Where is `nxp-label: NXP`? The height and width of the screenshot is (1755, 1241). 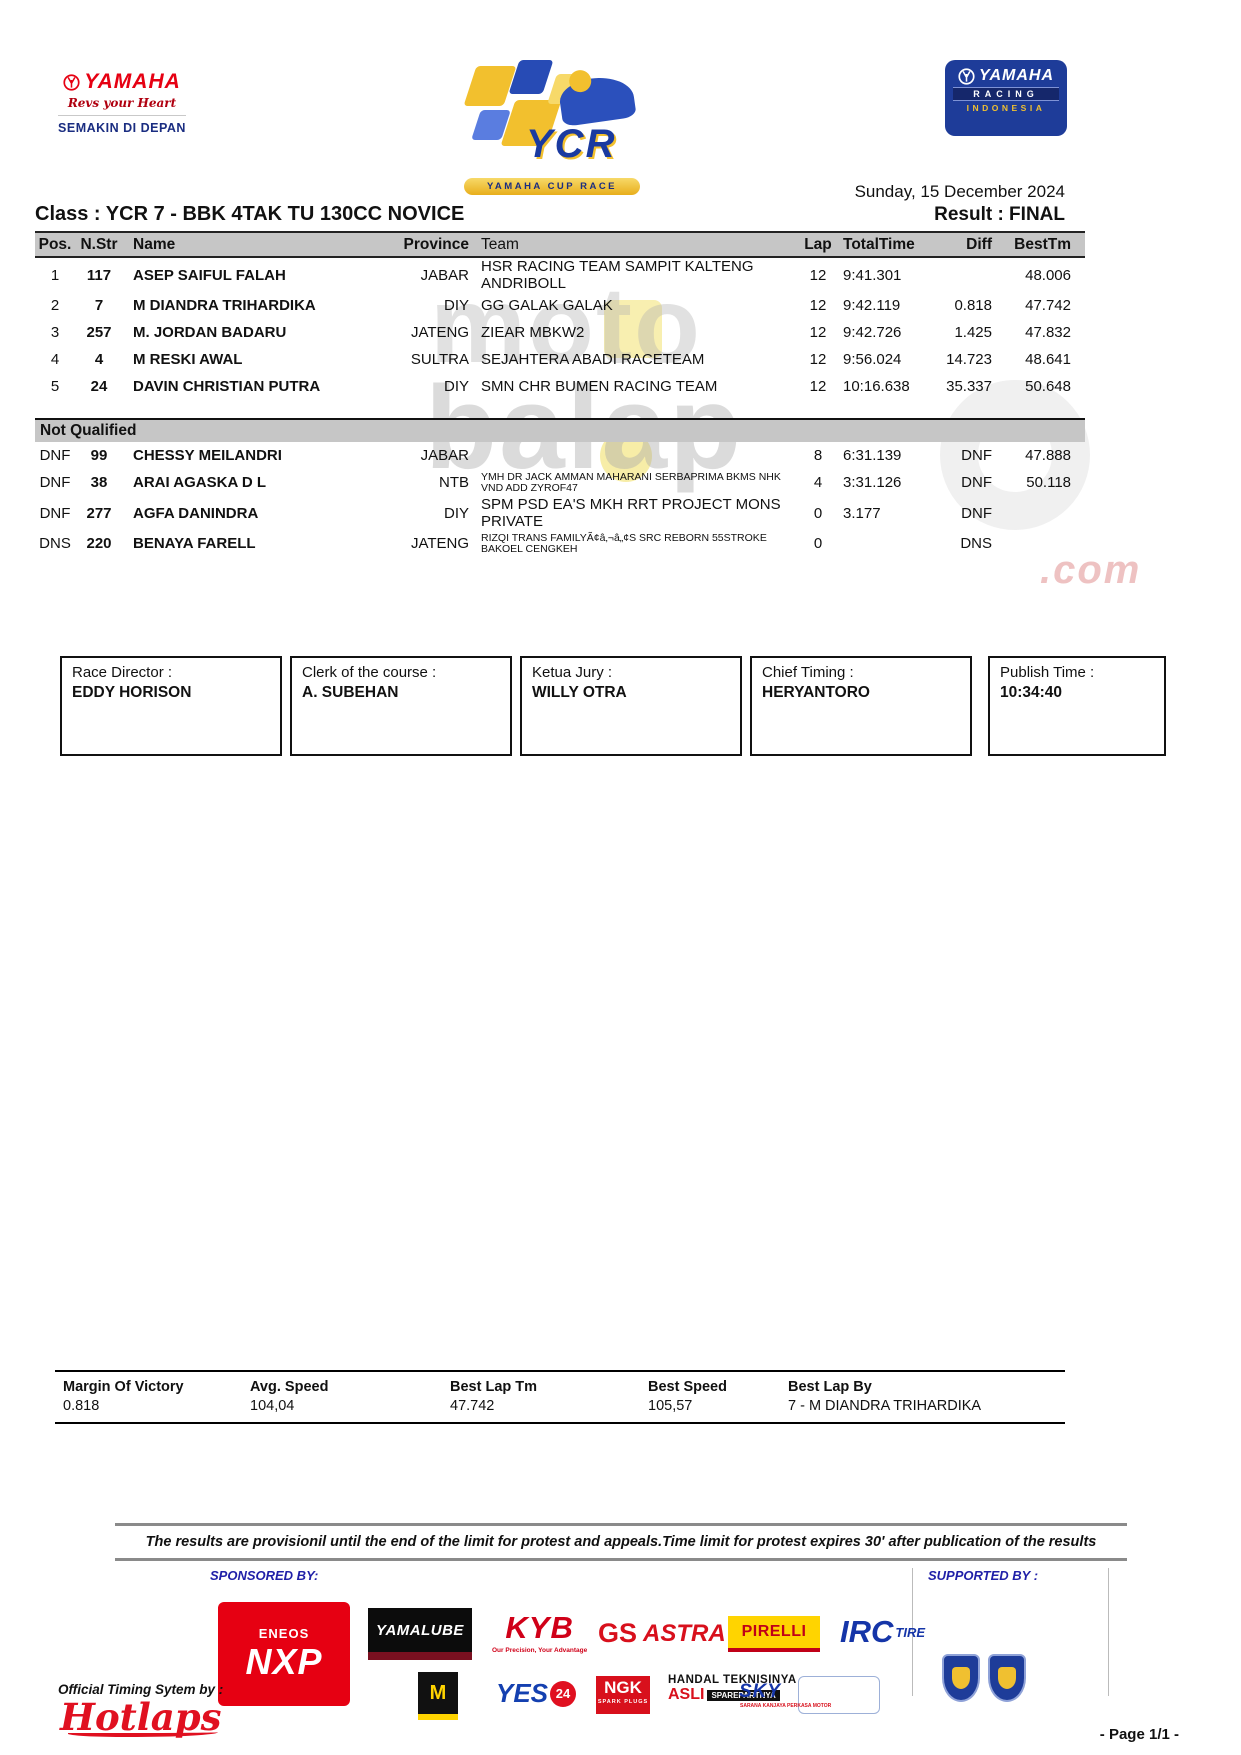 nxp-label: NXP is located at coordinates (284, 1661).